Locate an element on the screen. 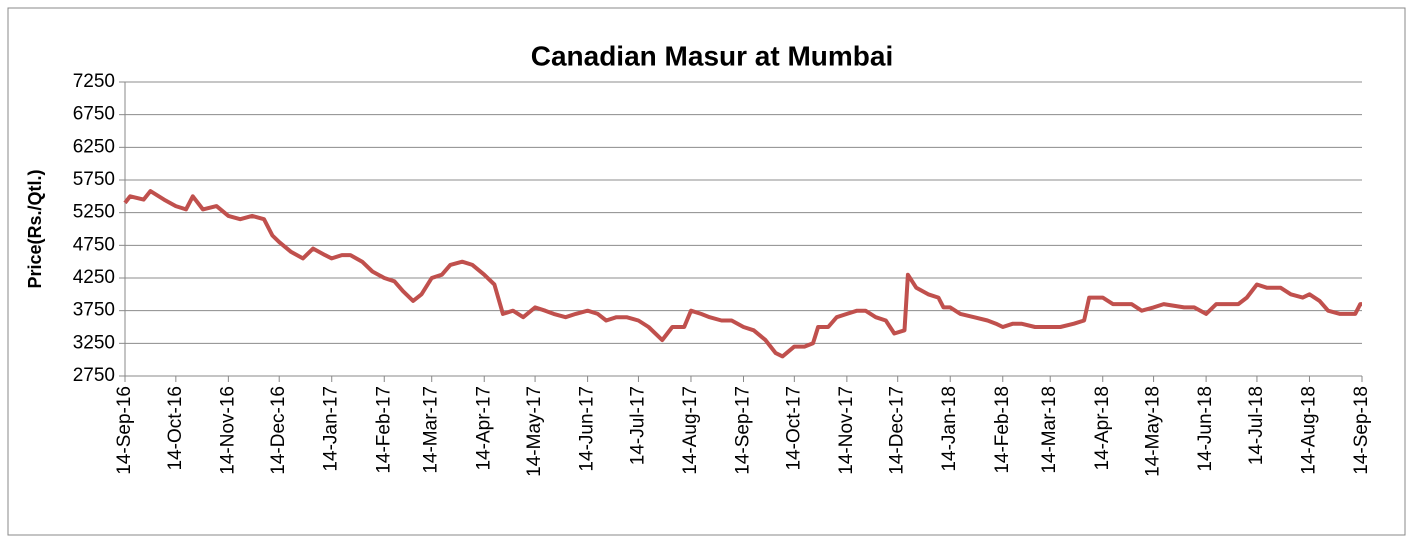 This screenshot has height=548, width=1413. y-tick-label: 3250 is located at coordinates (94, 342).